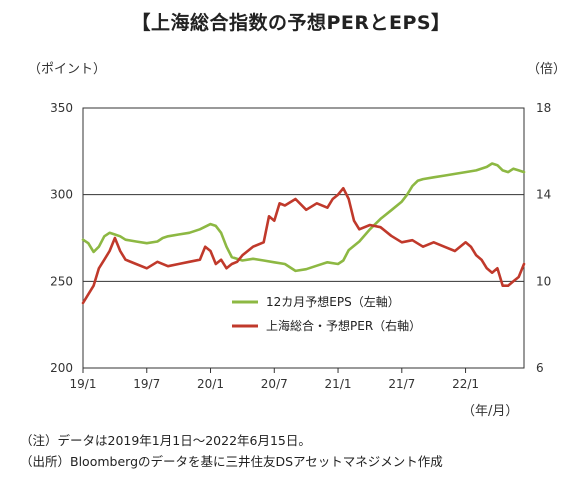 This screenshot has width=582, height=489. I want to click on right-axis-tick-label: 6, so click(540, 368).